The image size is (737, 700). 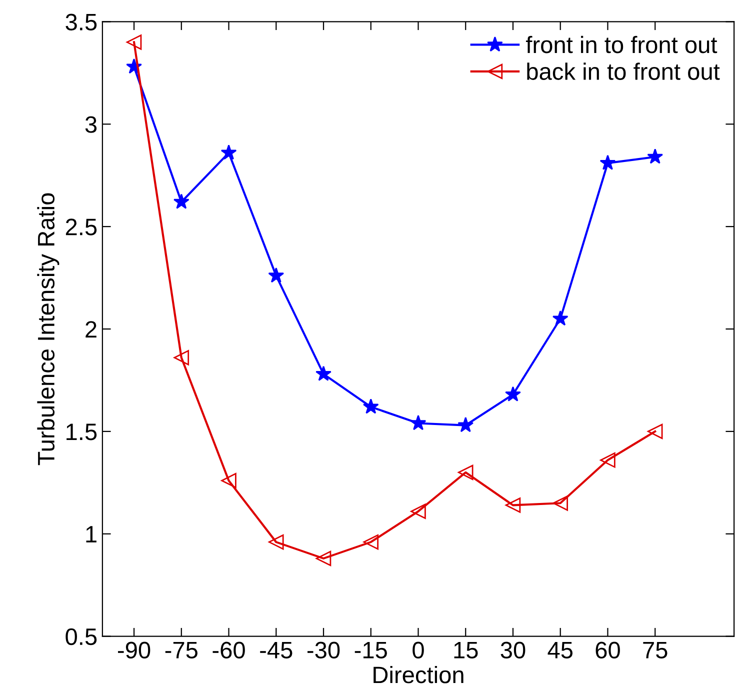 What do you see at coordinates (466, 650) in the screenshot?
I see `x-tick-label: 15` at bounding box center [466, 650].